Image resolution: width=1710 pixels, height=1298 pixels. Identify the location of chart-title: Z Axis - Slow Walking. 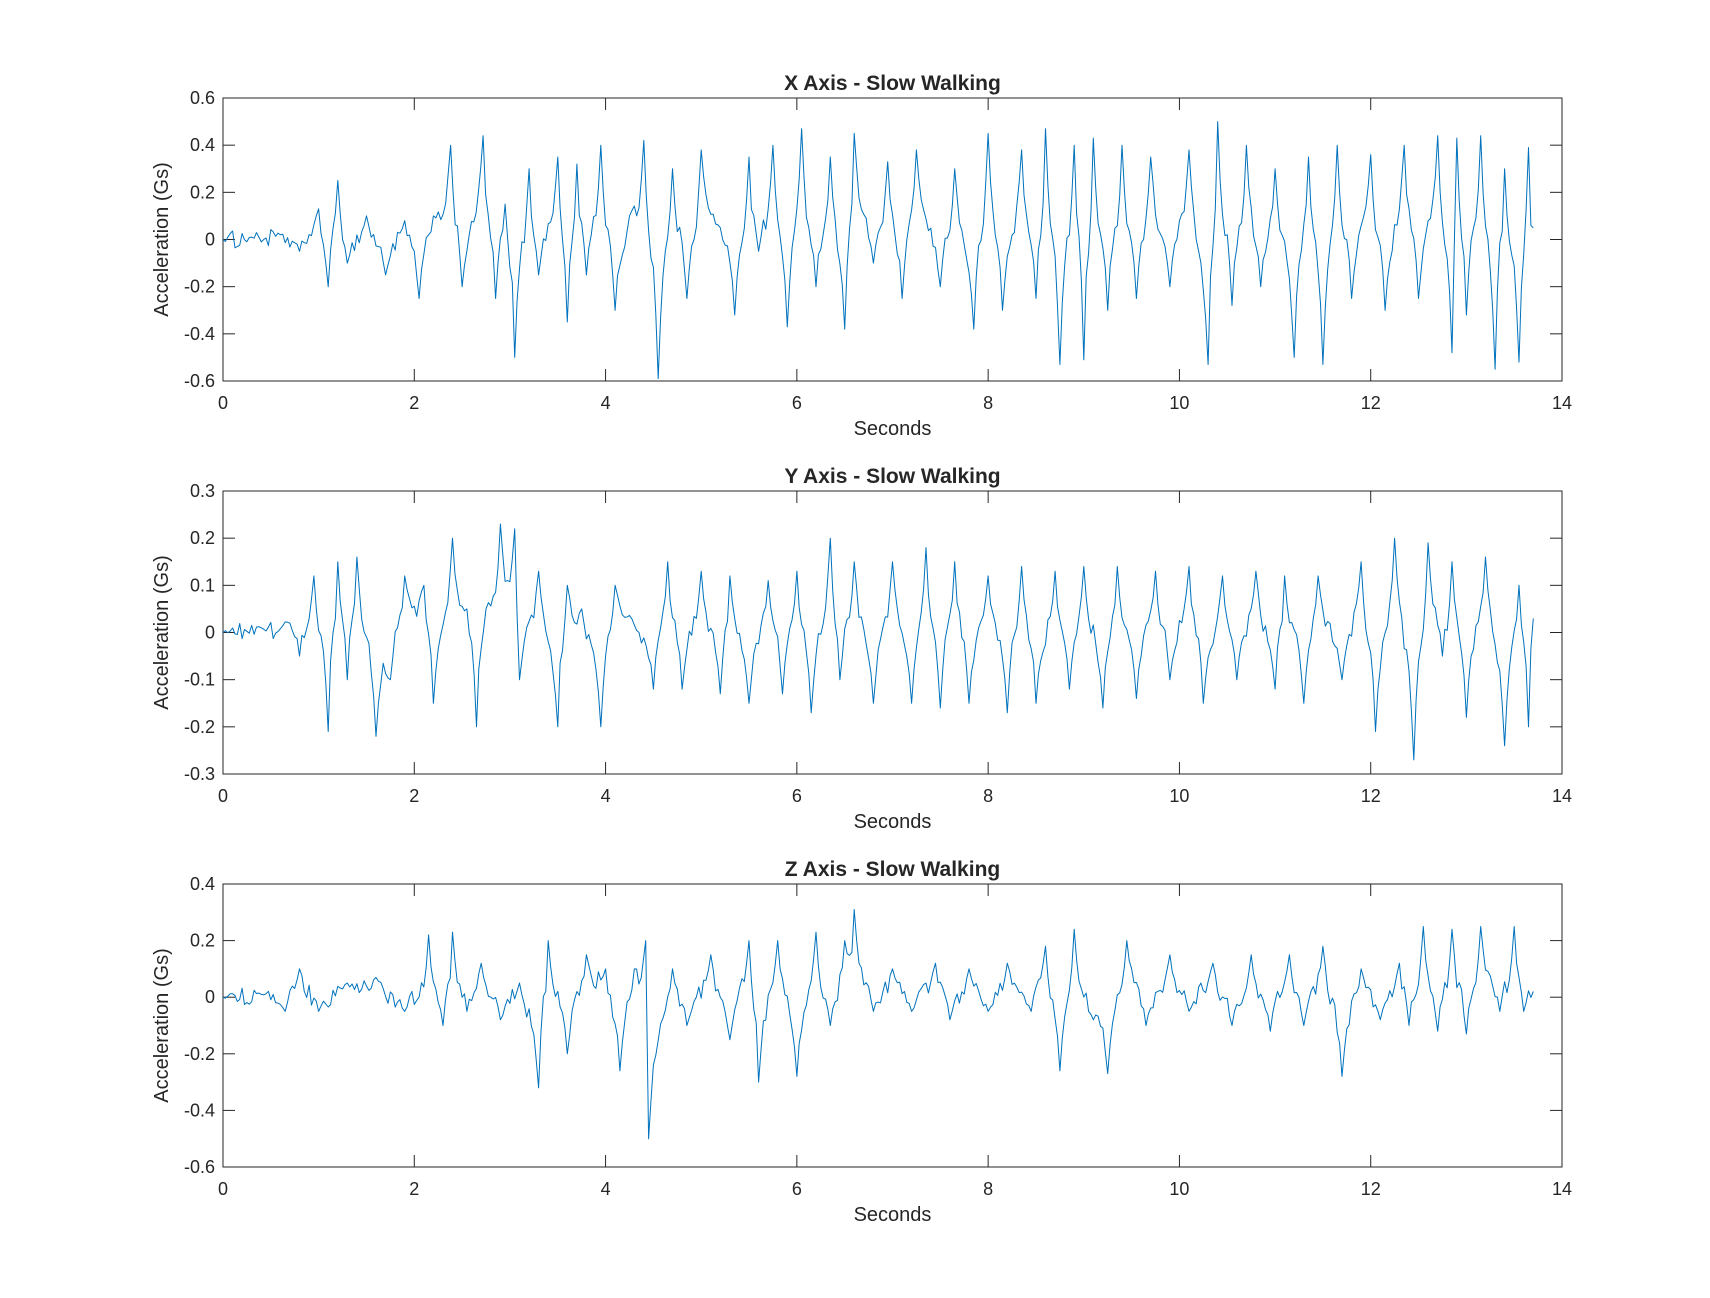
(892, 869).